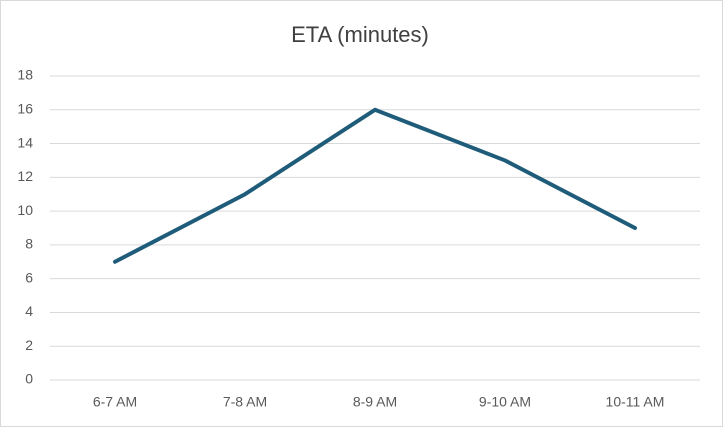 Image resolution: width=724 pixels, height=428 pixels. Describe the element at coordinates (245, 402) in the screenshot. I see `x-tick-label: 7-8 AM` at that location.